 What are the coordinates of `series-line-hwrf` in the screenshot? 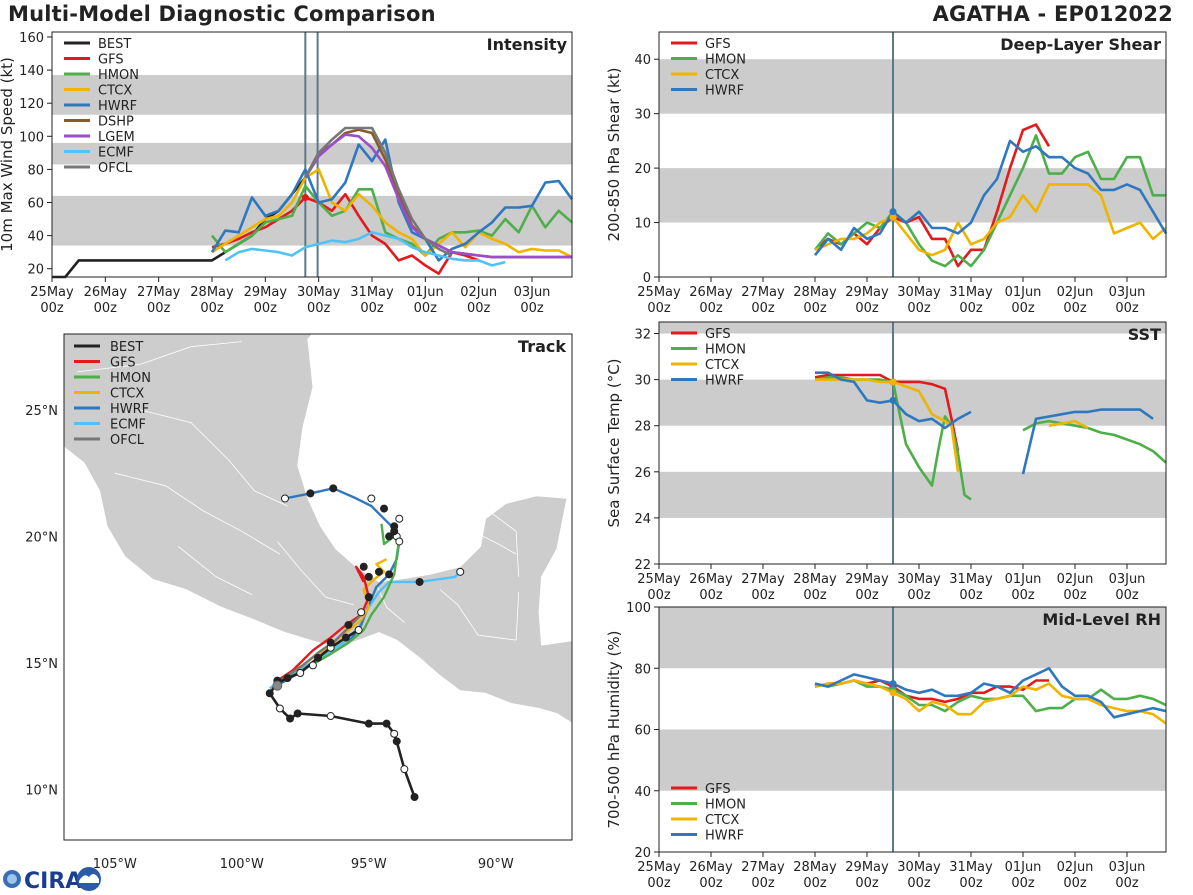 It's located at (990, 198).